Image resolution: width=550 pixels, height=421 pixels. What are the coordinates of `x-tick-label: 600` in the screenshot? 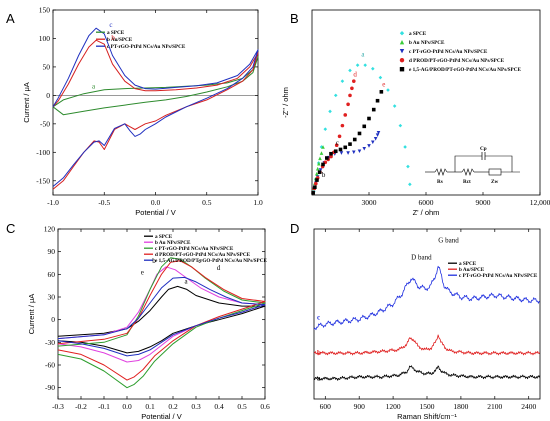 It's located at (326, 406).